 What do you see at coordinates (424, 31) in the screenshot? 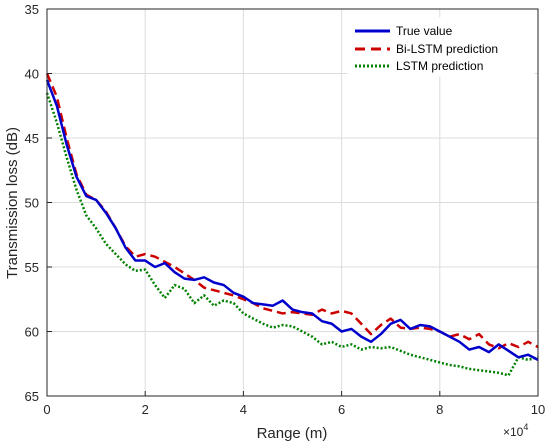
I see `legend-label-true: True value` at bounding box center [424, 31].